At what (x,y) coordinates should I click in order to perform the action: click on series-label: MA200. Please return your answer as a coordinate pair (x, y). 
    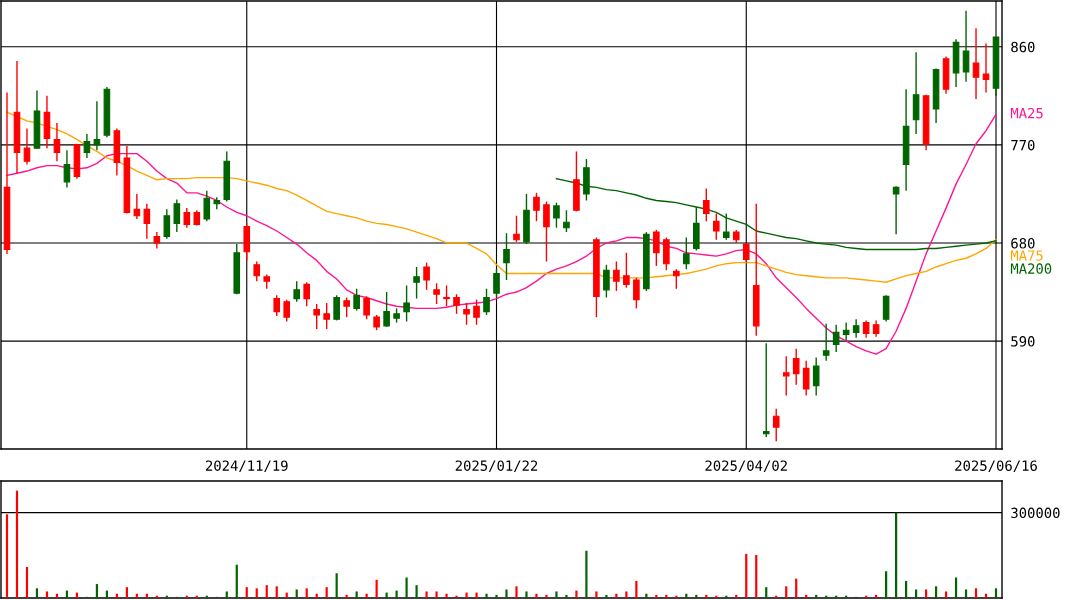
    Looking at the image, I should click on (1031, 268).